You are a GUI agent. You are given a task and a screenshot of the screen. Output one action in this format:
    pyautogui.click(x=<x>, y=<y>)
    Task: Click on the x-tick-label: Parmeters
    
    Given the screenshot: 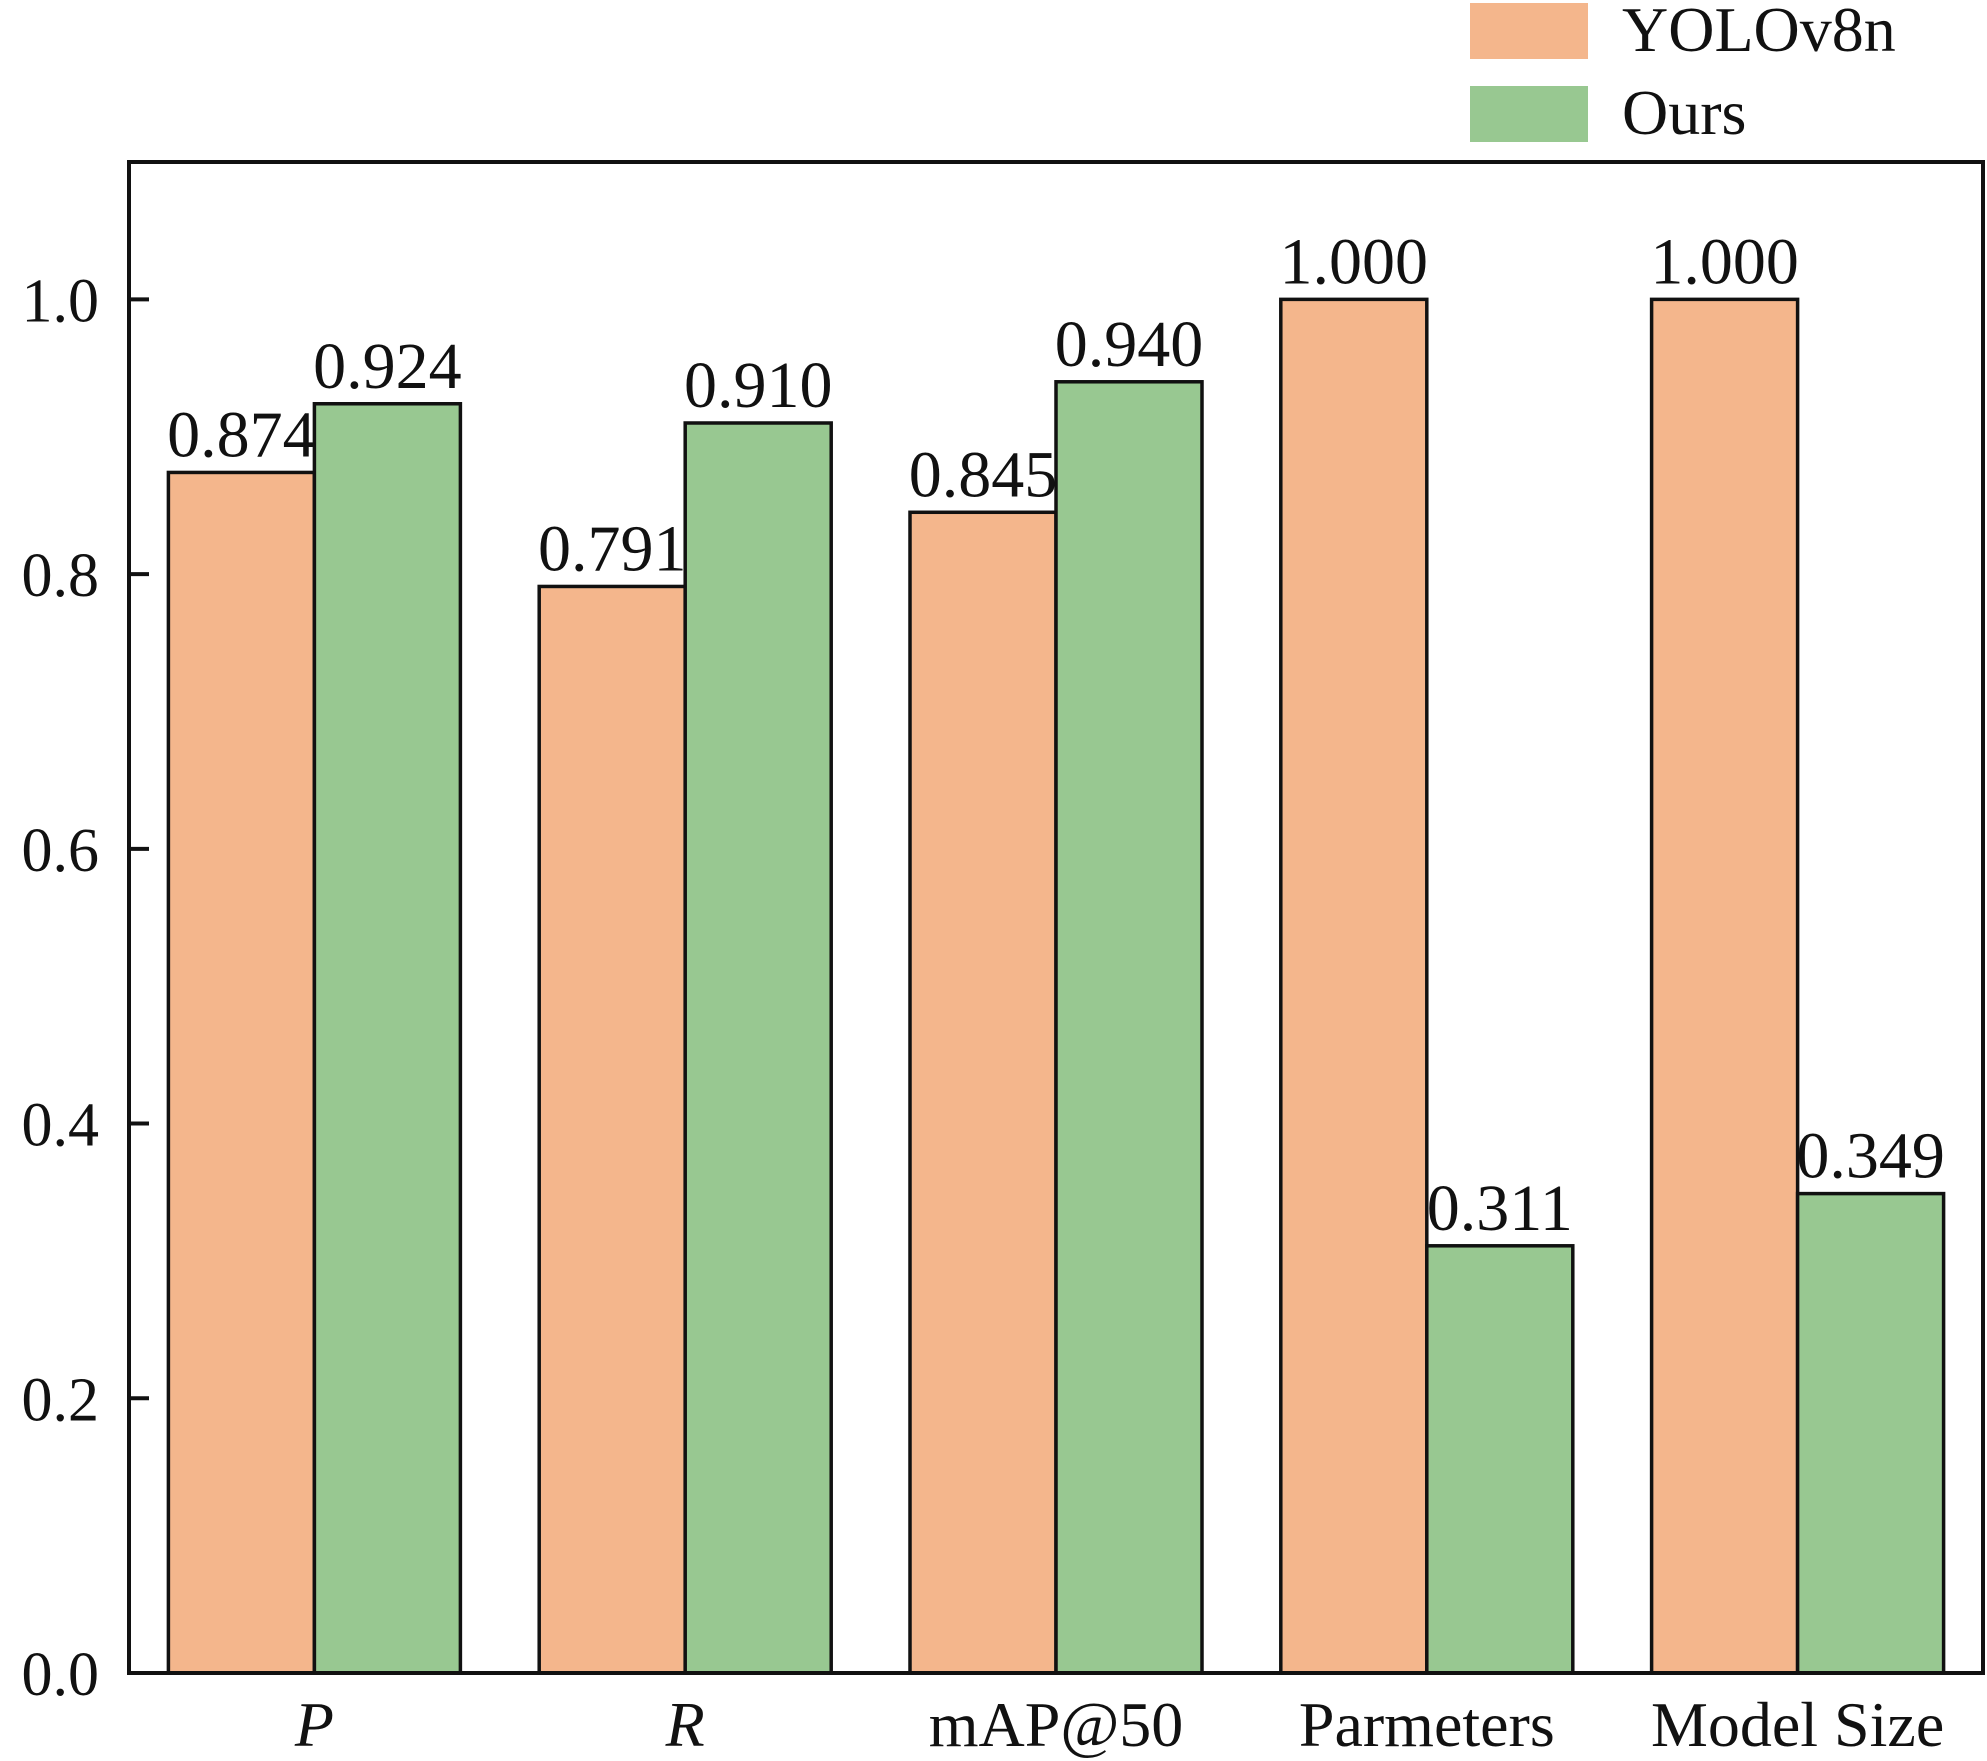 What is the action you would take?
    pyautogui.click(x=1427, y=1724)
    